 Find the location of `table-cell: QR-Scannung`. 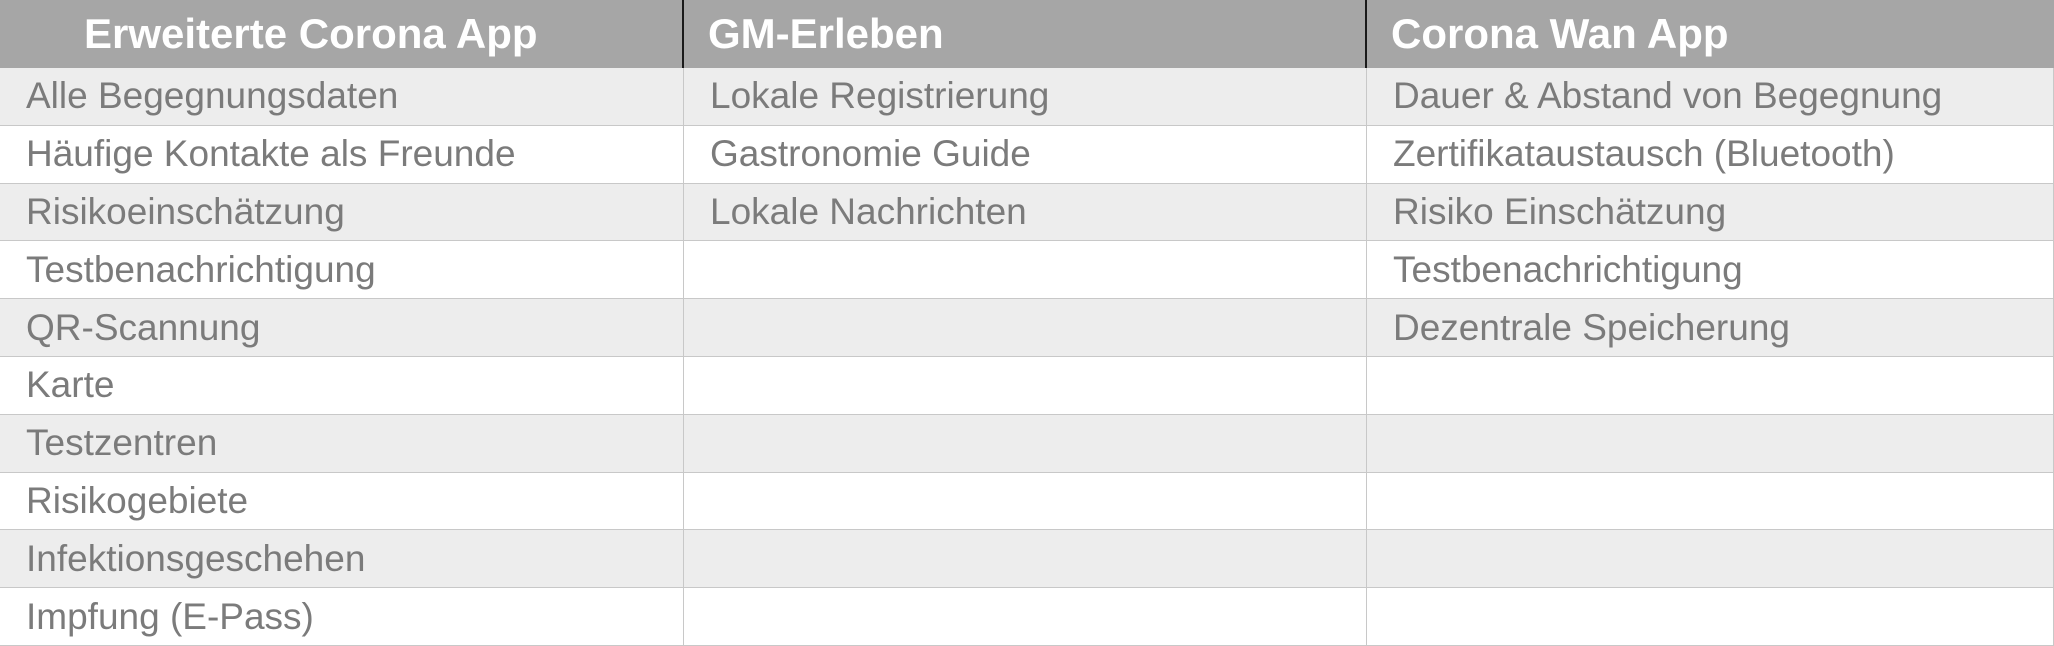

table-cell: QR-Scannung is located at coordinates (342, 328).